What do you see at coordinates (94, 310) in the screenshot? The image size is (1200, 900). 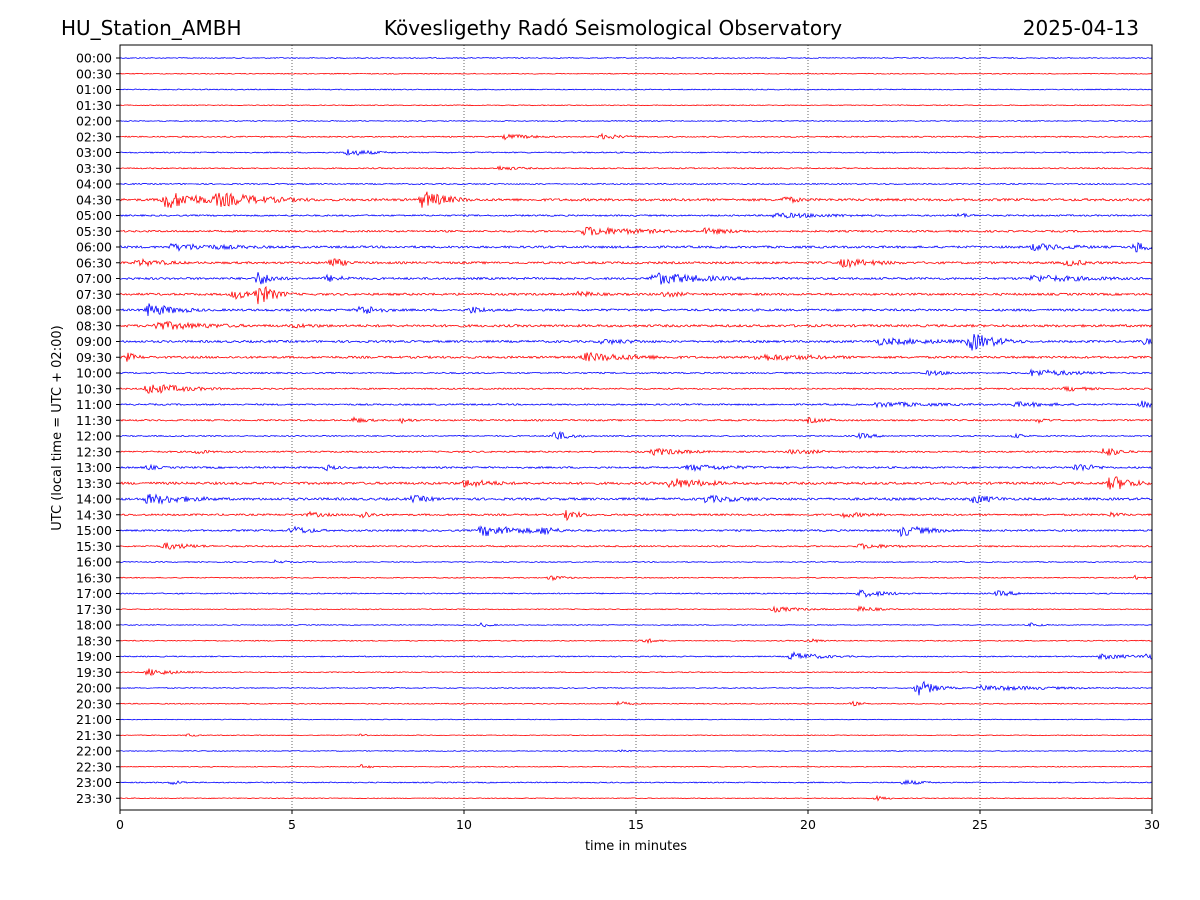 I see `y-tick-label: 08:00` at bounding box center [94, 310].